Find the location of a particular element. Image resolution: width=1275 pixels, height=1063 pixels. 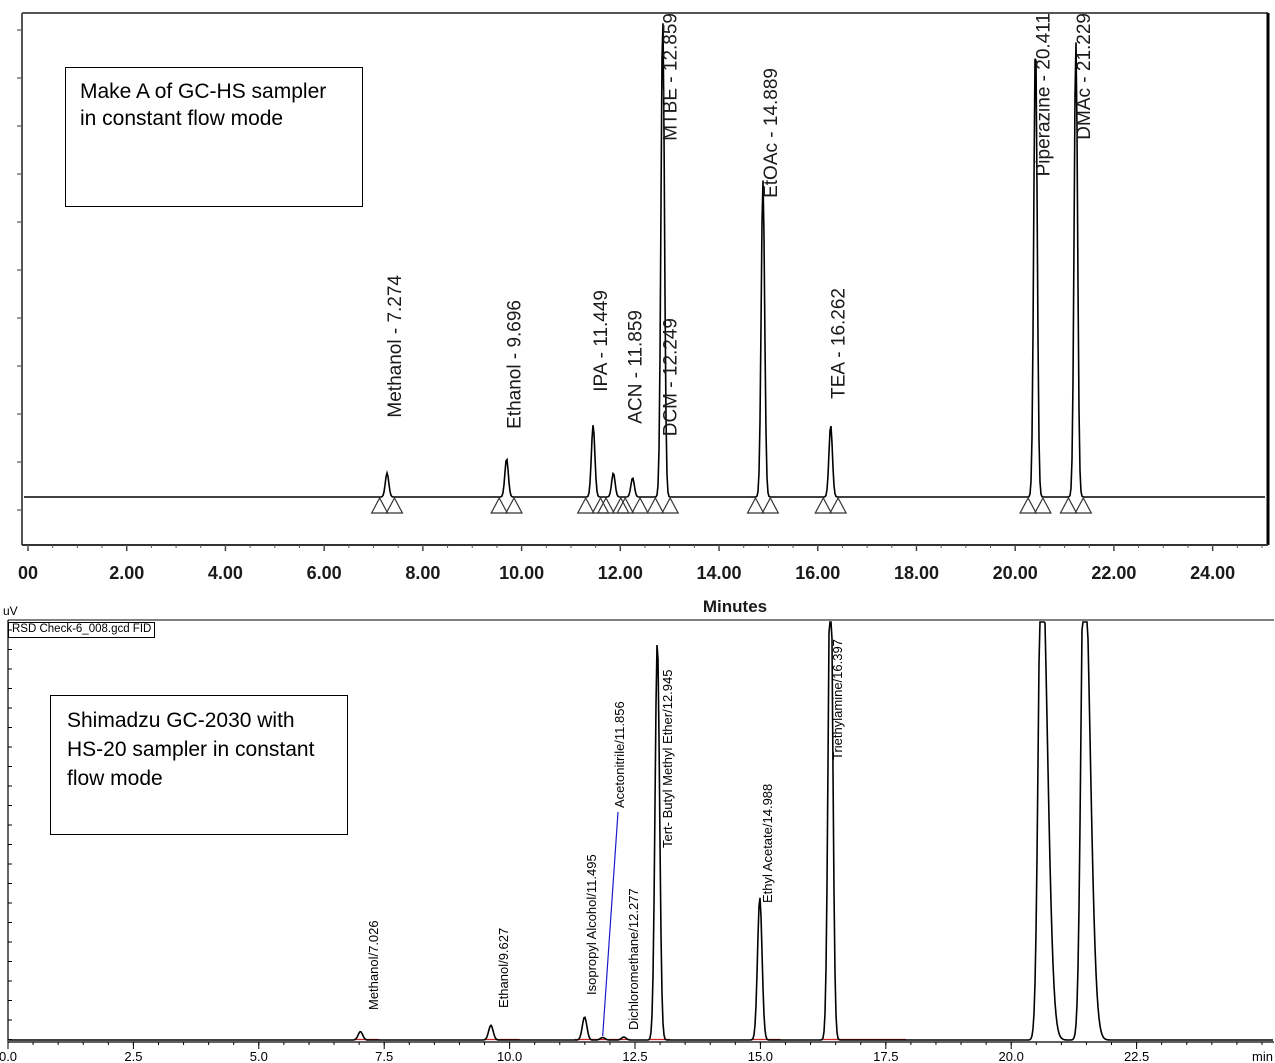

top-x-tick-label: 4.00 is located at coordinates (225, 573).